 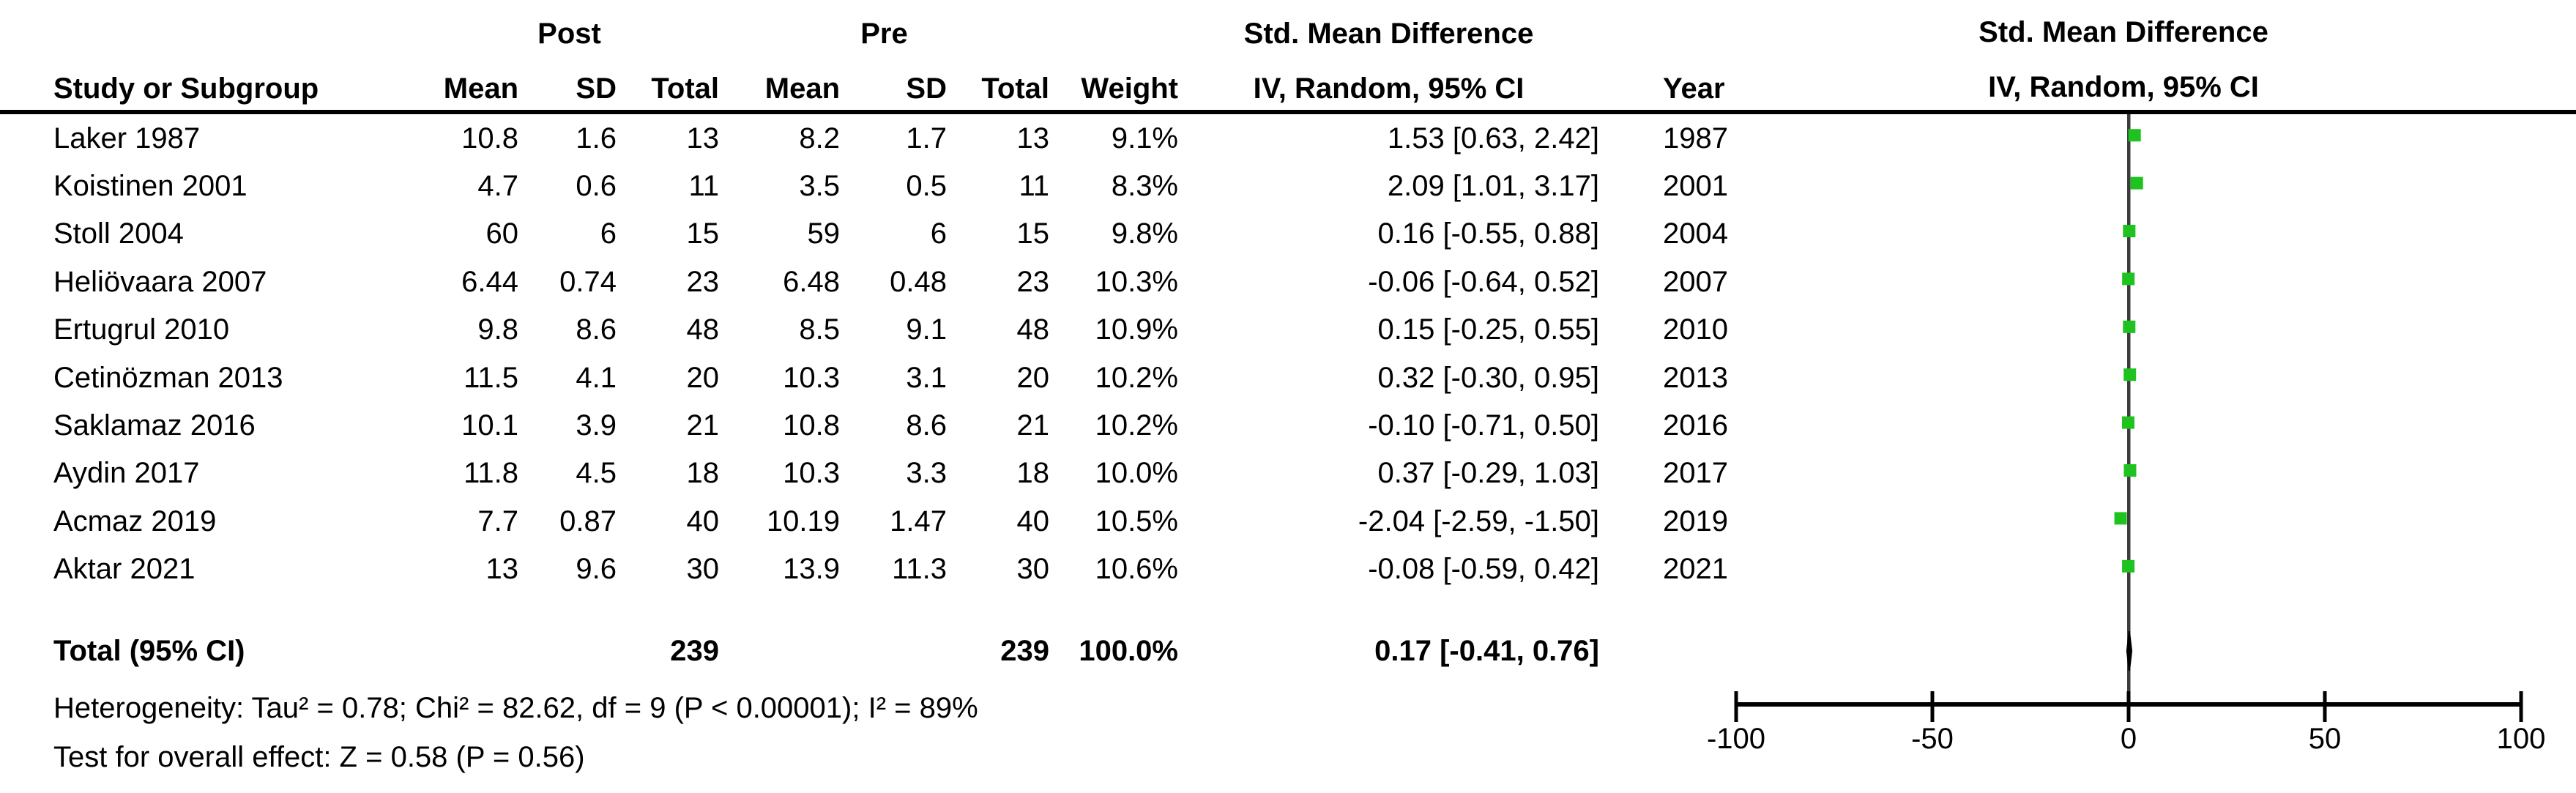 I want to click on x-axis-tick-label: -50, so click(x=1932, y=739).